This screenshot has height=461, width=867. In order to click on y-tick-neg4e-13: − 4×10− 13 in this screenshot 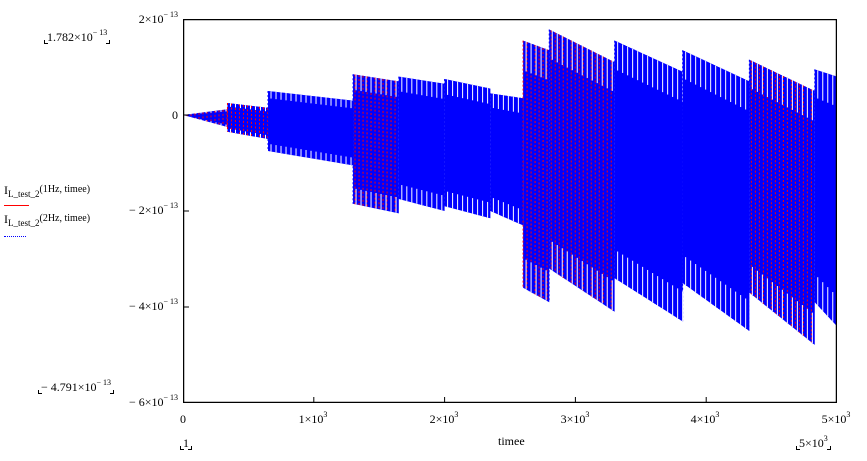, I will do `click(153, 305)`.